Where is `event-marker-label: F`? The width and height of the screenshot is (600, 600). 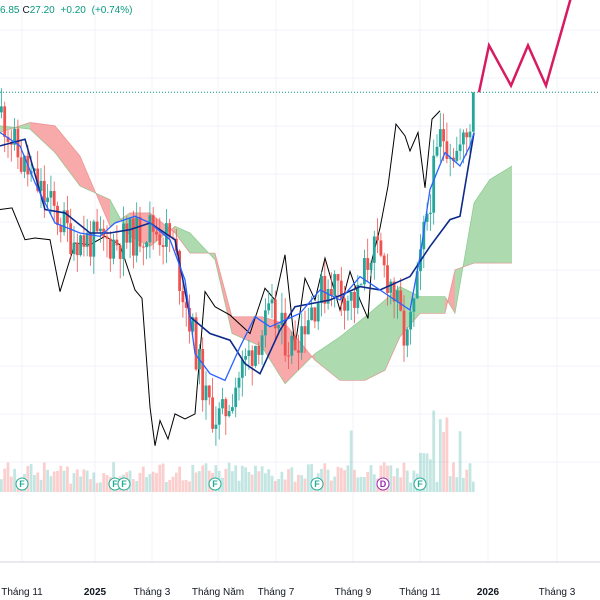
event-marker-label: F is located at coordinates (115, 484).